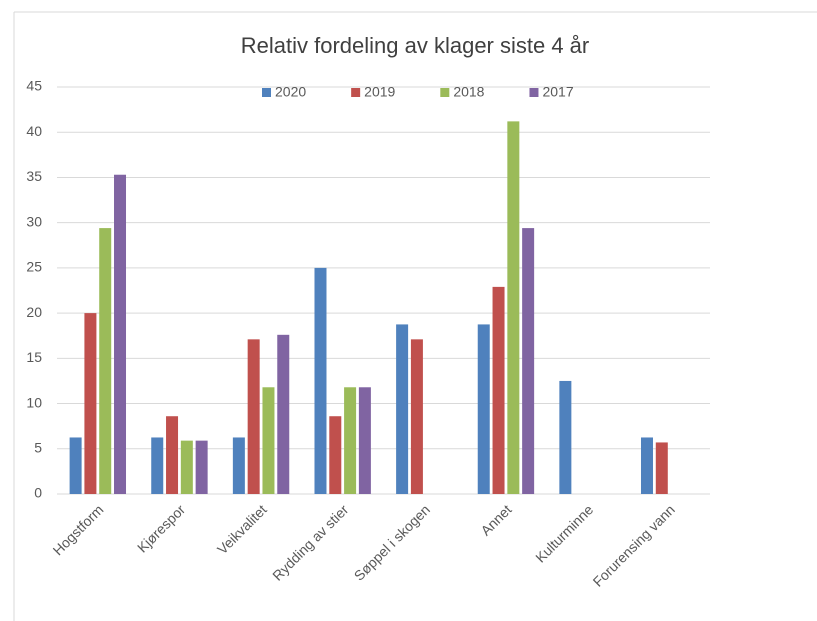 The width and height of the screenshot is (817, 621). Describe the element at coordinates (34, 86) in the screenshot. I see `y-tick-label: 45` at that location.